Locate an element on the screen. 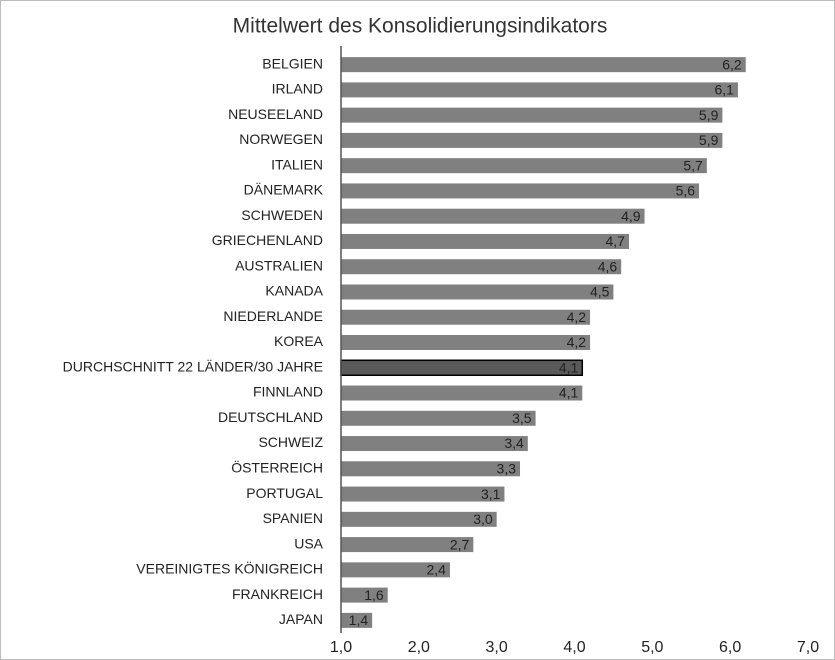  y-tick-label: SPANIEN is located at coordinates (293, 518).